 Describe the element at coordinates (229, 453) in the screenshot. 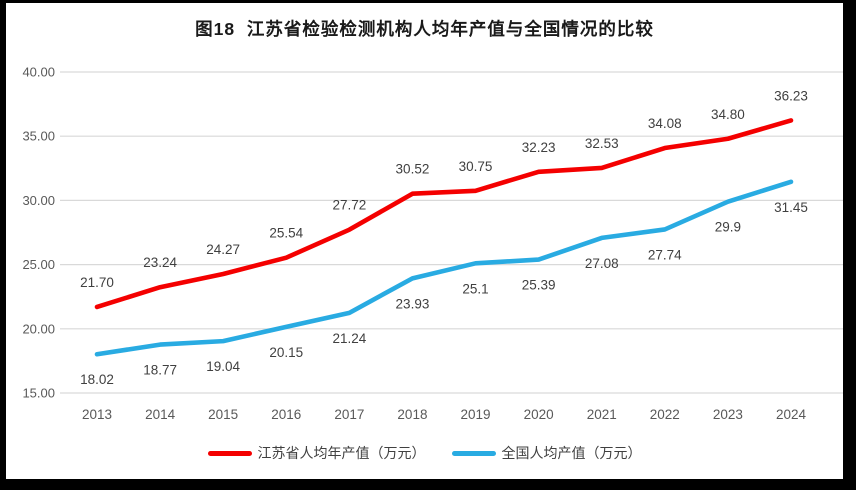

I see `legend-swatch-jiangsu` at that location.